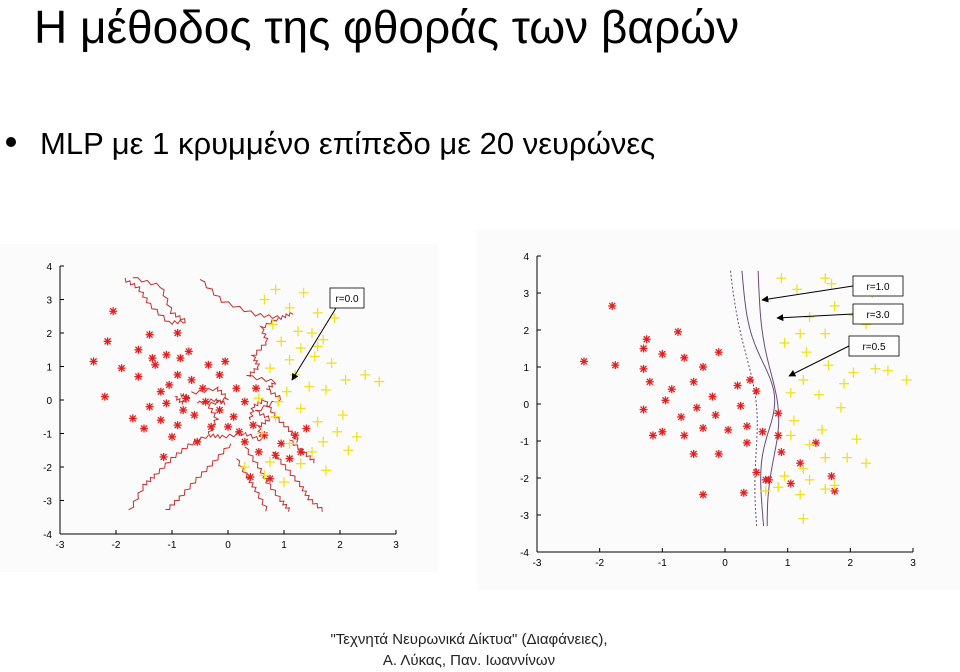 The height and width of the screenshot is (672, 960). I want to click on x-tick-label: 3, so click(396, 545).